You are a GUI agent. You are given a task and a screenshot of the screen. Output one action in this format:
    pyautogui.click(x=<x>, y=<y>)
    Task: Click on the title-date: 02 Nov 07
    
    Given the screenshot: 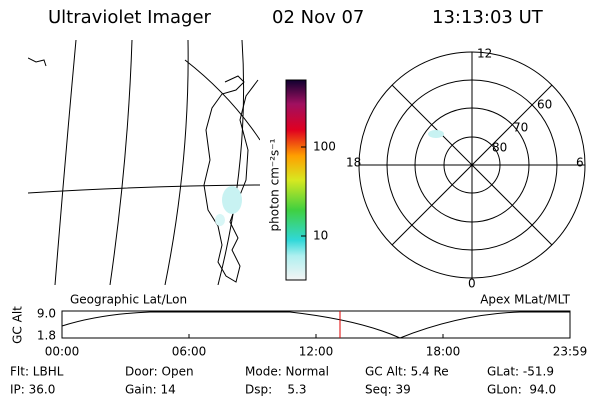 What is the action you would take?
    pyautogui.click(x=318, y=17)
    